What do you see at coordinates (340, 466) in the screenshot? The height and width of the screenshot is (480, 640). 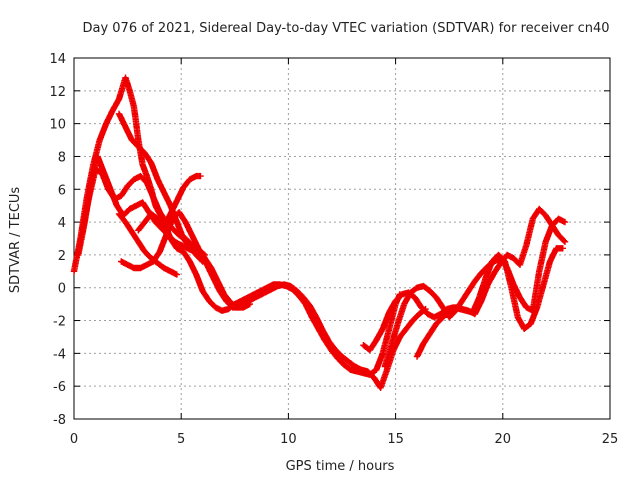 I see `x-axis-label: GPS time / hours` at bounding box center [340, 466].